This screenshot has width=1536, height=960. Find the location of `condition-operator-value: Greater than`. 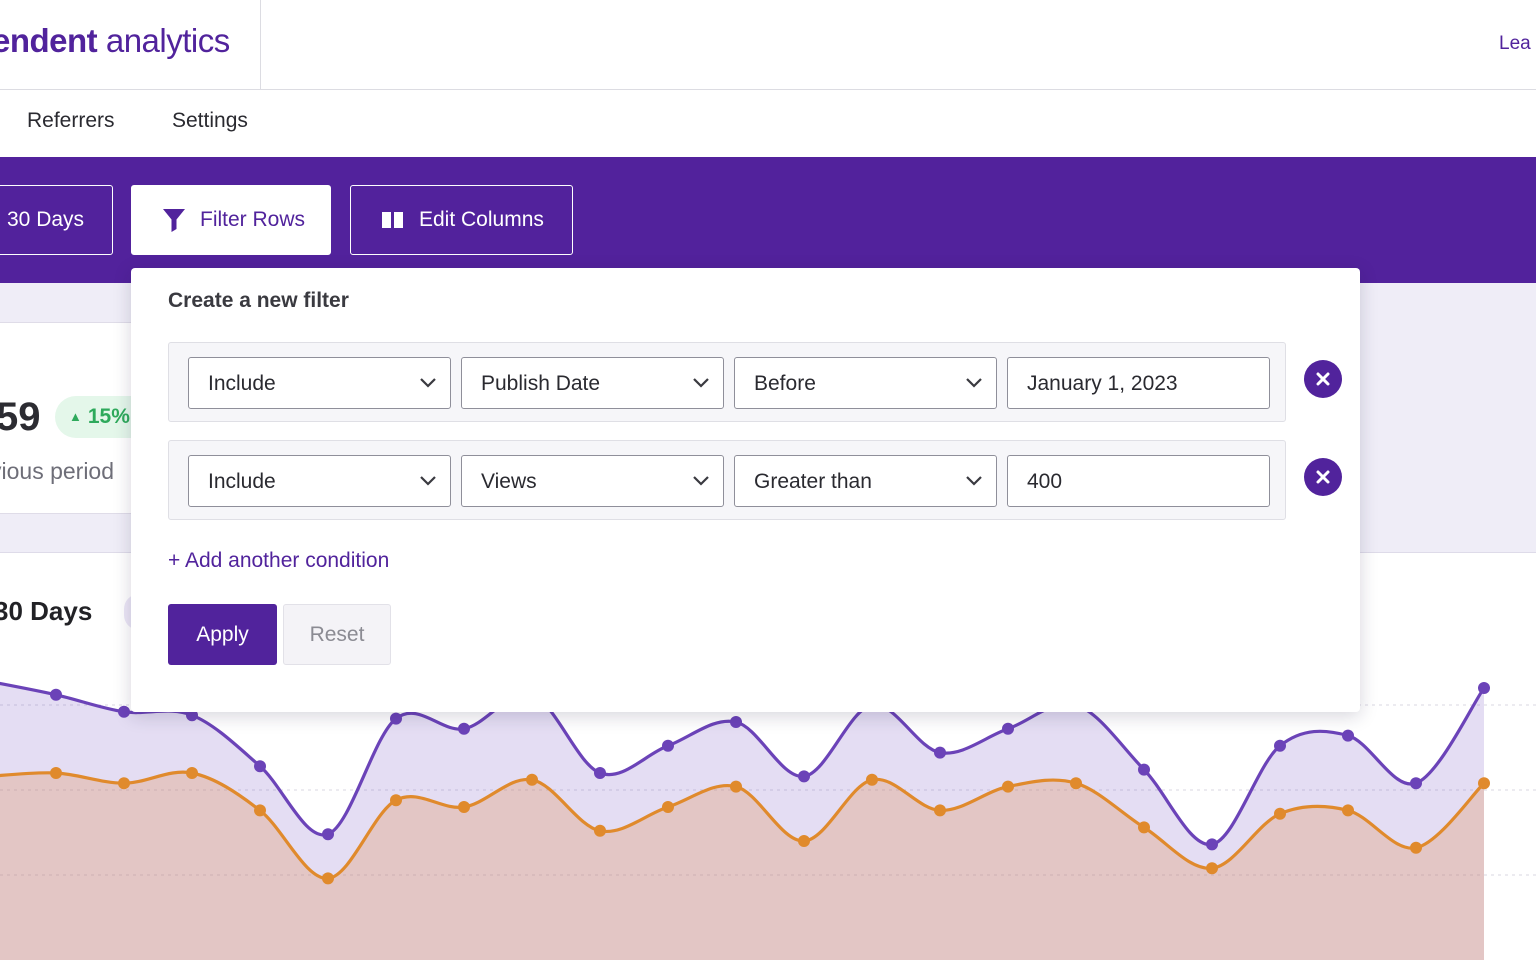

condition-operator-value: Greater than is located at coordinates (813, 481).